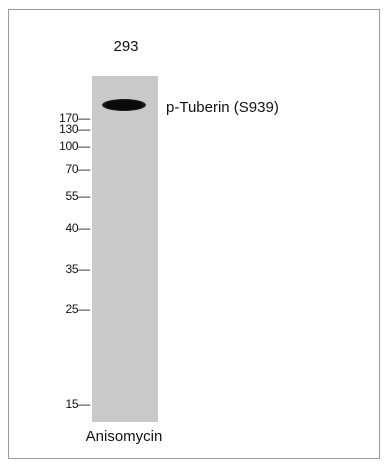  What do you see at coordinates (125, 249) in the screenshot?
I see `blot-lane` at bounding box center [125, 249].